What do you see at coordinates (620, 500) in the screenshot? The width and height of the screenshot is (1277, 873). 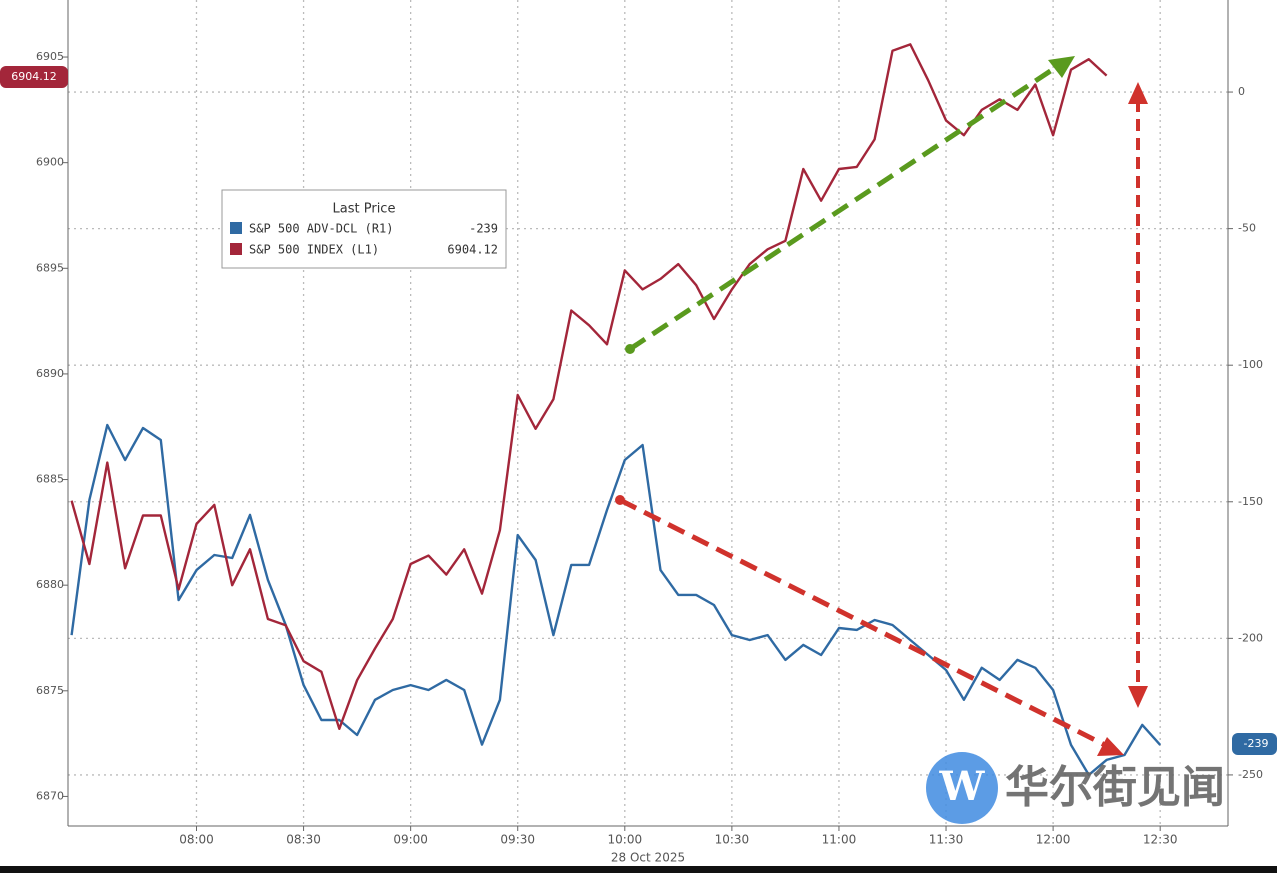 I see `red-dot` at bounding box center [620, 500].